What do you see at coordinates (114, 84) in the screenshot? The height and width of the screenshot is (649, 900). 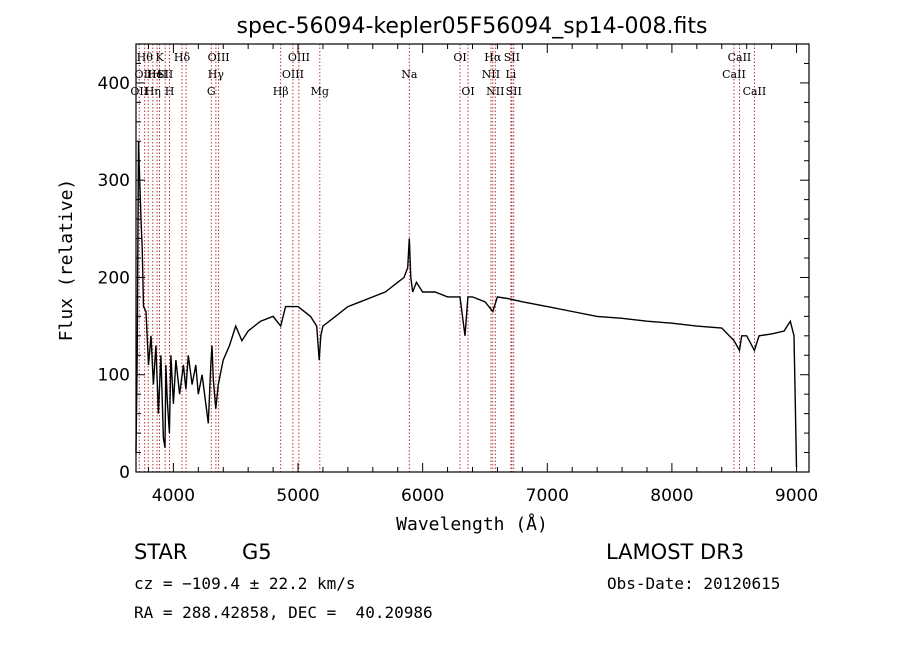 I see `y-tick-label: 400` at bounding box center [114, 84].